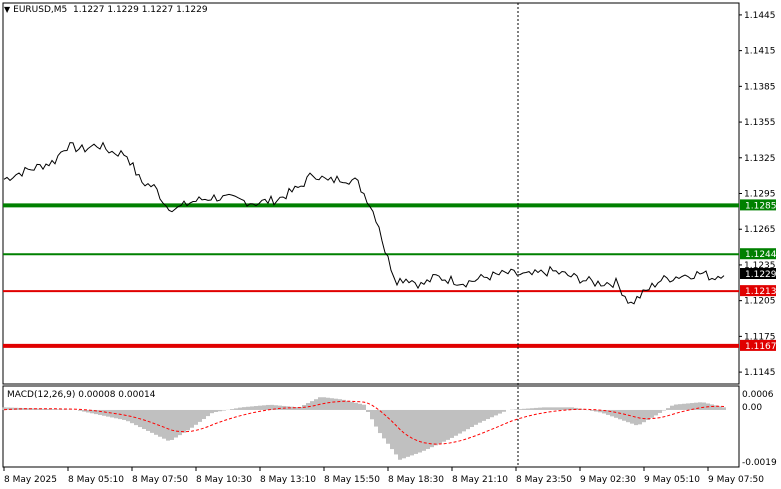  What do you see at coordinates (672, 480) in the screenshot?
I see `time-tick-label: 9 May 05:10` at bounding box center [672, 480].